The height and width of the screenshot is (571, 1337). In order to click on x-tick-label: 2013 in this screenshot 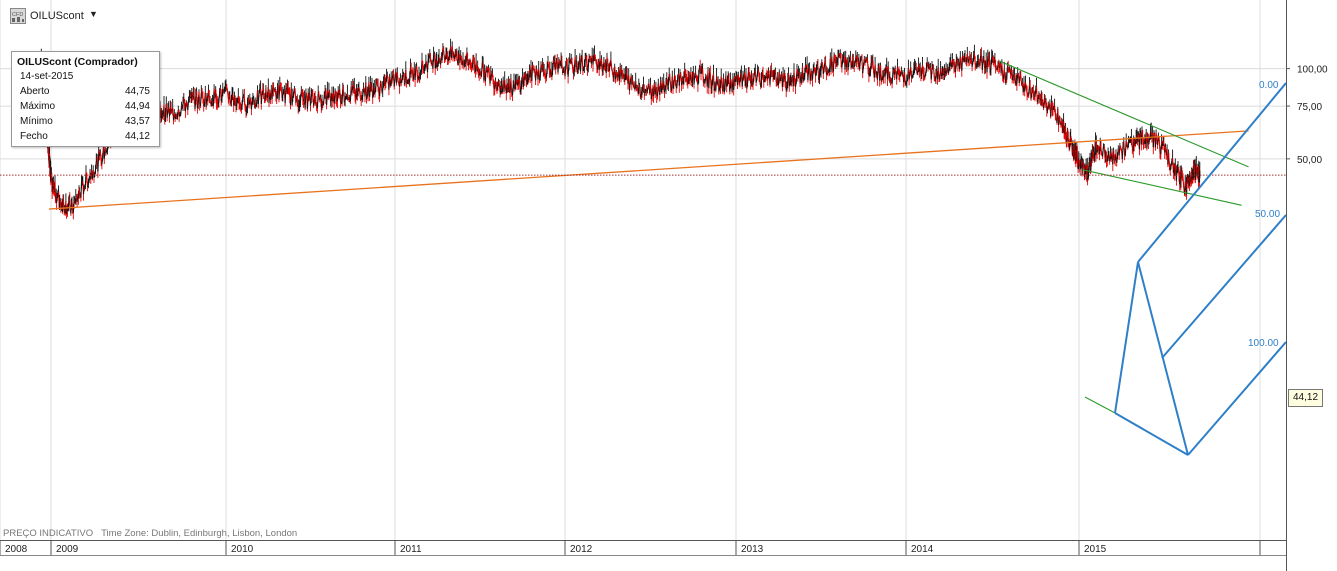, I will do `click(752, 549)`.